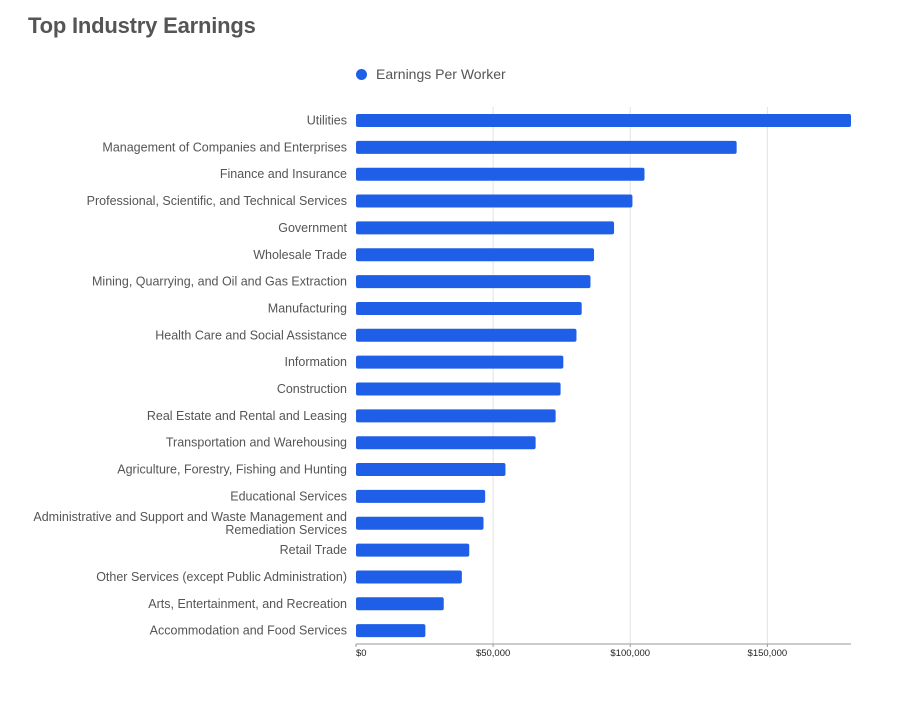 The width and height of the screenshot is (898, 717). Describe the element at coordinates (441, 74) in the screenshot. I see `legend-label: Earnings Per Worker` at that location.